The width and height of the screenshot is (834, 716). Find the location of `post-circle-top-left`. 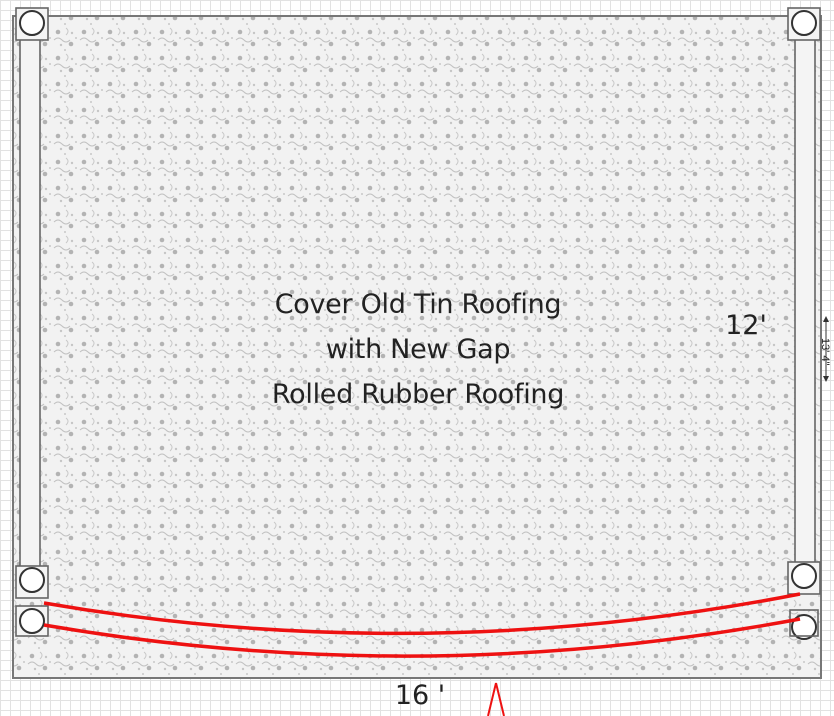

post-circle-top-left is located at coordinates (32, 23).